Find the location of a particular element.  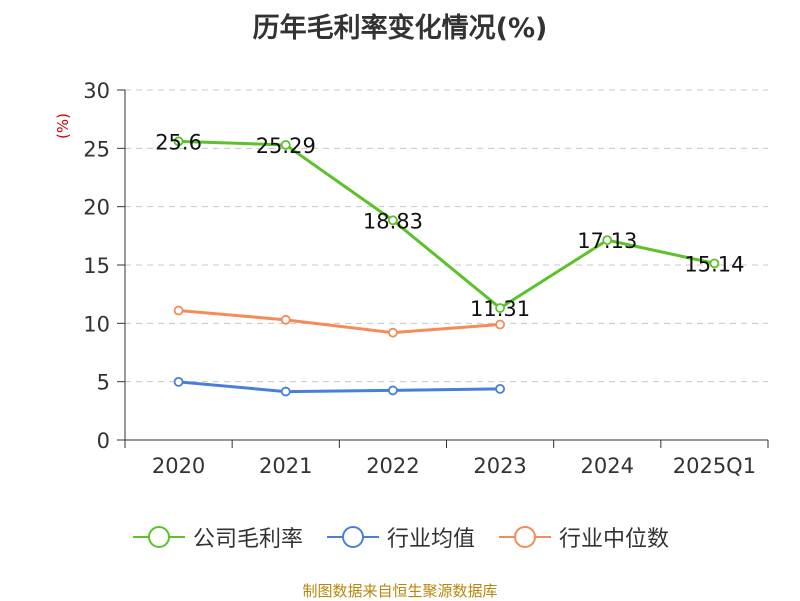

x-tick-label: 2025Q1 is located at coordinates (714, 466).